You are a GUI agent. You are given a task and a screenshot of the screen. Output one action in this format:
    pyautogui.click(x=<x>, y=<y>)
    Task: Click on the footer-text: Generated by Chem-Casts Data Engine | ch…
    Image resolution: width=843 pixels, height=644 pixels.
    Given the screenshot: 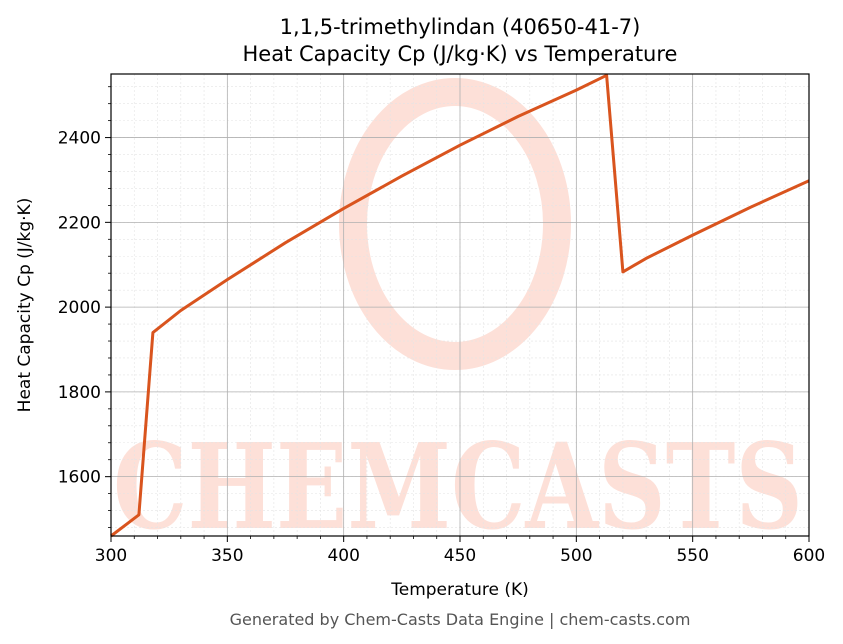 What is the action you would take?
    pyautogui.click(x=460, y=619)
    